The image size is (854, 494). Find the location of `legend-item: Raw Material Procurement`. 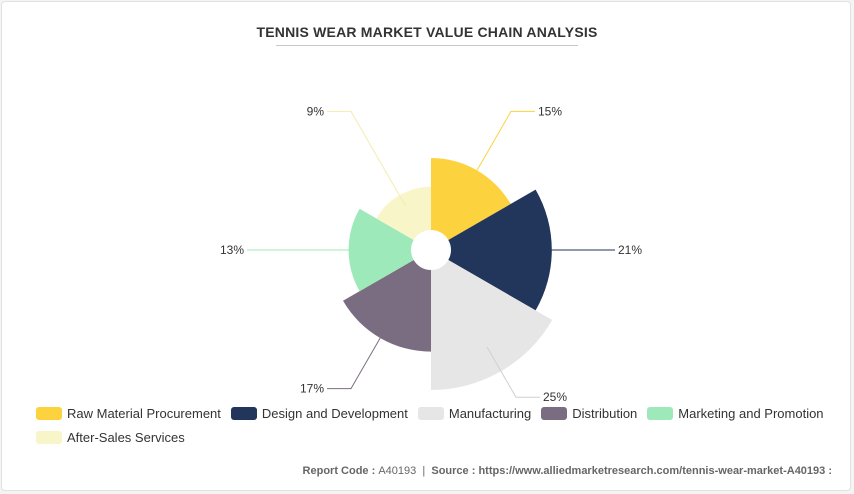

legend-item: Raw Material Procurement is located at coordinates (128, 413).